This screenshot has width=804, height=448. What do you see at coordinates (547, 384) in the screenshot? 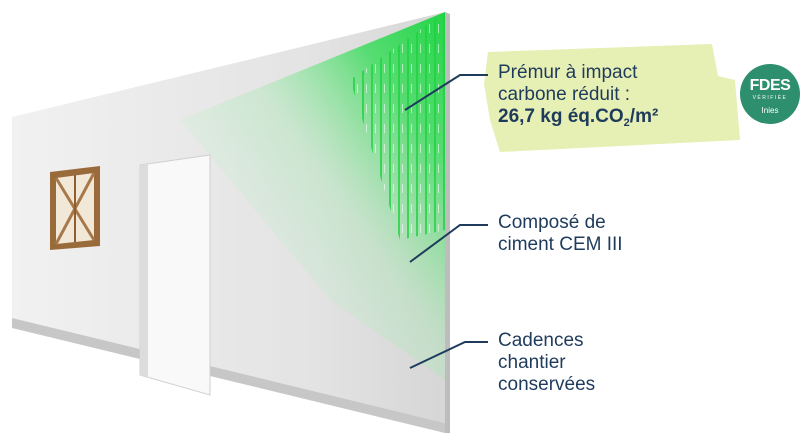
I see `callout-line: conservées` at bounding box center [547, 384].